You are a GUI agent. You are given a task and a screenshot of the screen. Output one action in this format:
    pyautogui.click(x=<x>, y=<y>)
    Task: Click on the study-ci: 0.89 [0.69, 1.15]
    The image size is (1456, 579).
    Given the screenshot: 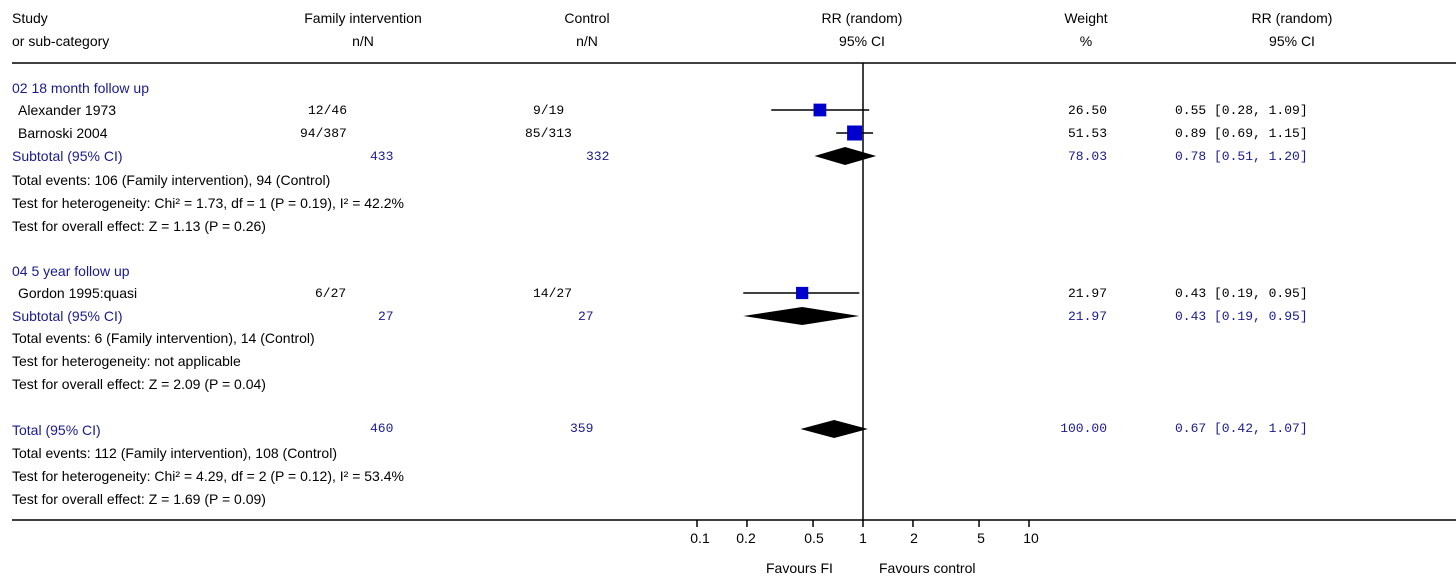 What is the action you would take?
    pyautogui.click(x=1241, y=133)
    